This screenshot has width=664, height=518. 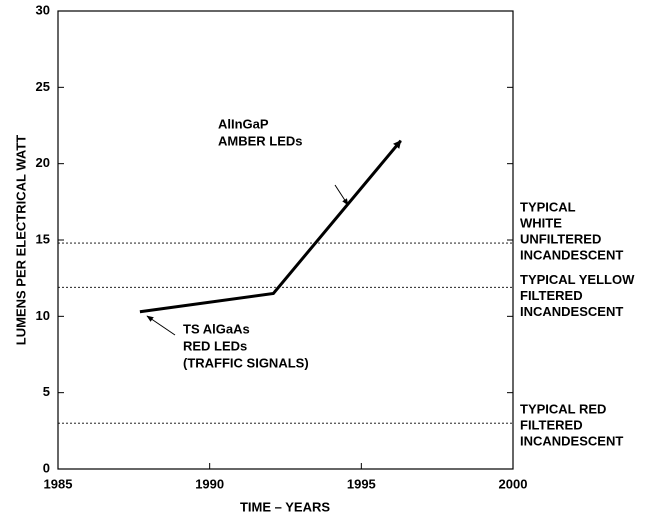 What do you see at coordinates (560, 238) in the screenshot?
I see `reference-label: UNFILTERED` at bounding box center [560, 238].